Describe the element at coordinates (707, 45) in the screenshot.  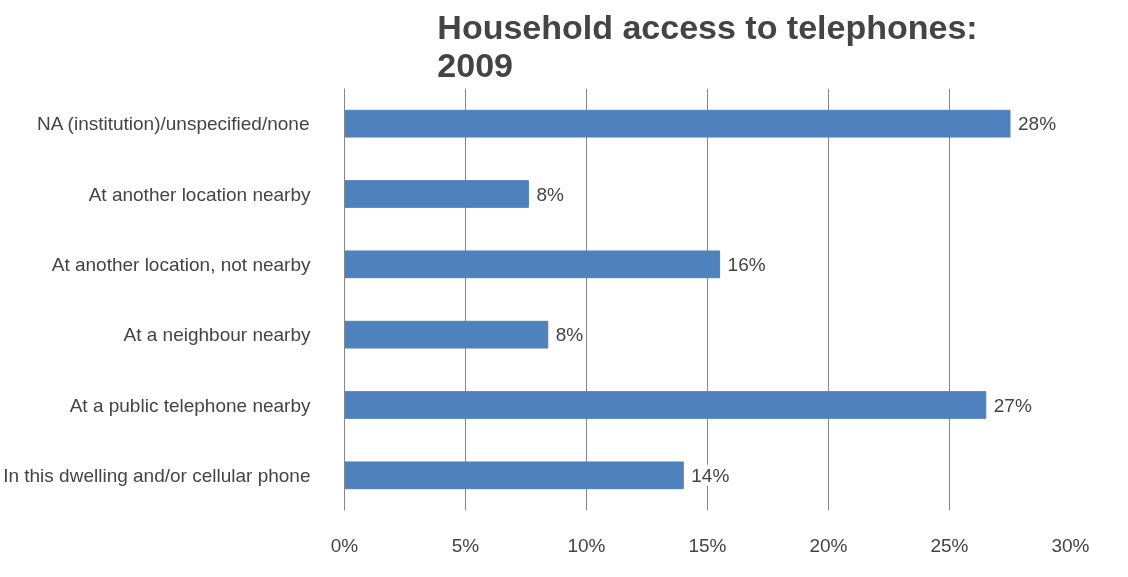
I see `chart-title: Household access to telephones: 2009` at that location.